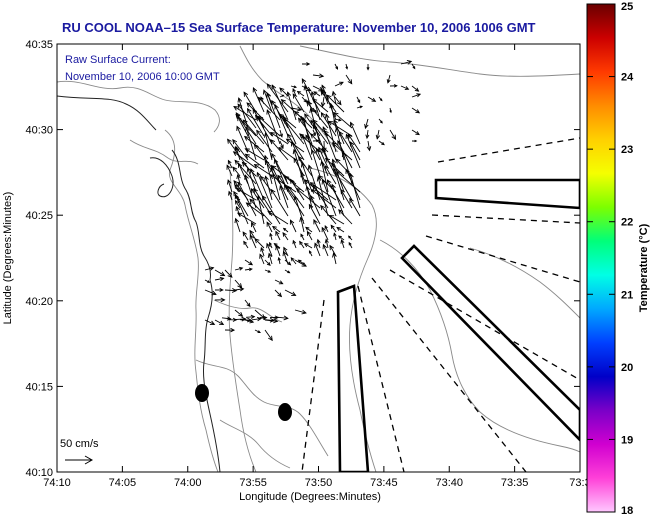  What do you see at coordinates (191, 300) in the screenshot?
I see `contour-line` at bounding box center [191, 300].